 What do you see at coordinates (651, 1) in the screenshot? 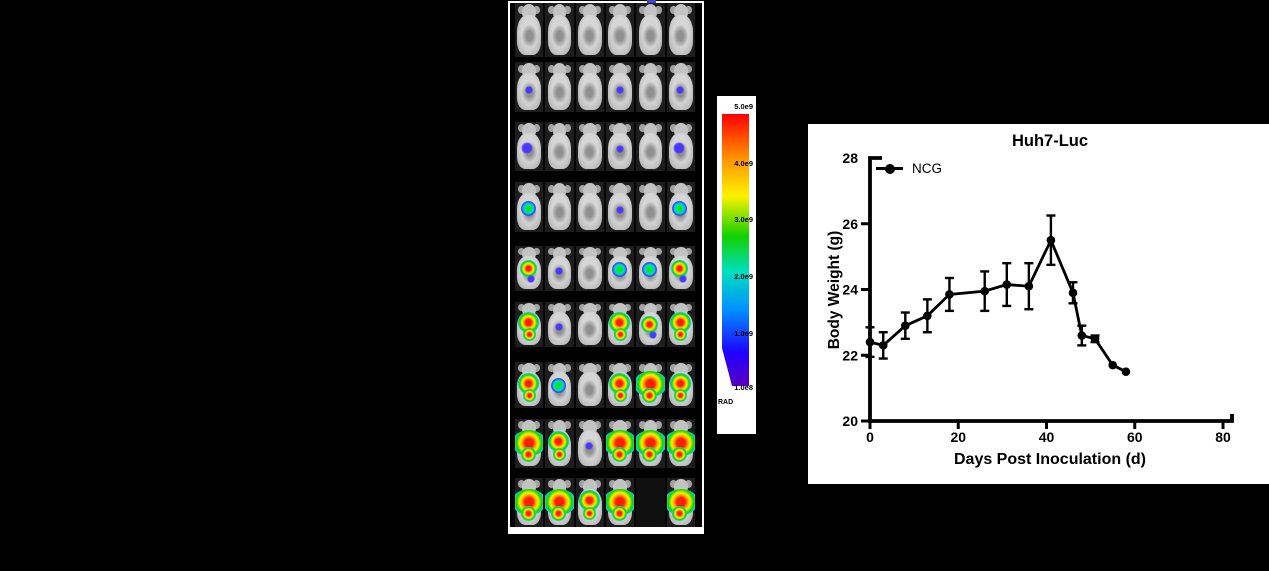
I see `cropped-edge-artifact` at bounding box center [651, 1].